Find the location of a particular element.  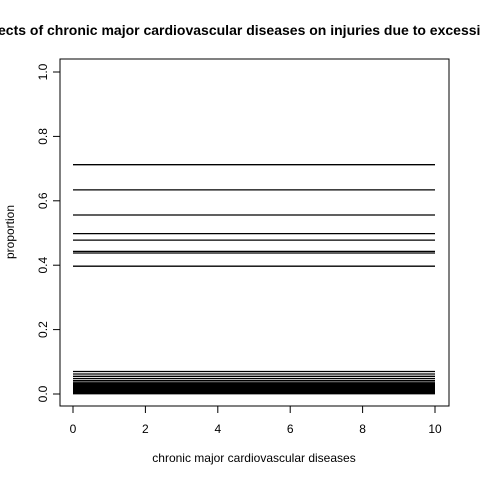

y-tick-label: 0.6 is located at coordinates (43, 200).